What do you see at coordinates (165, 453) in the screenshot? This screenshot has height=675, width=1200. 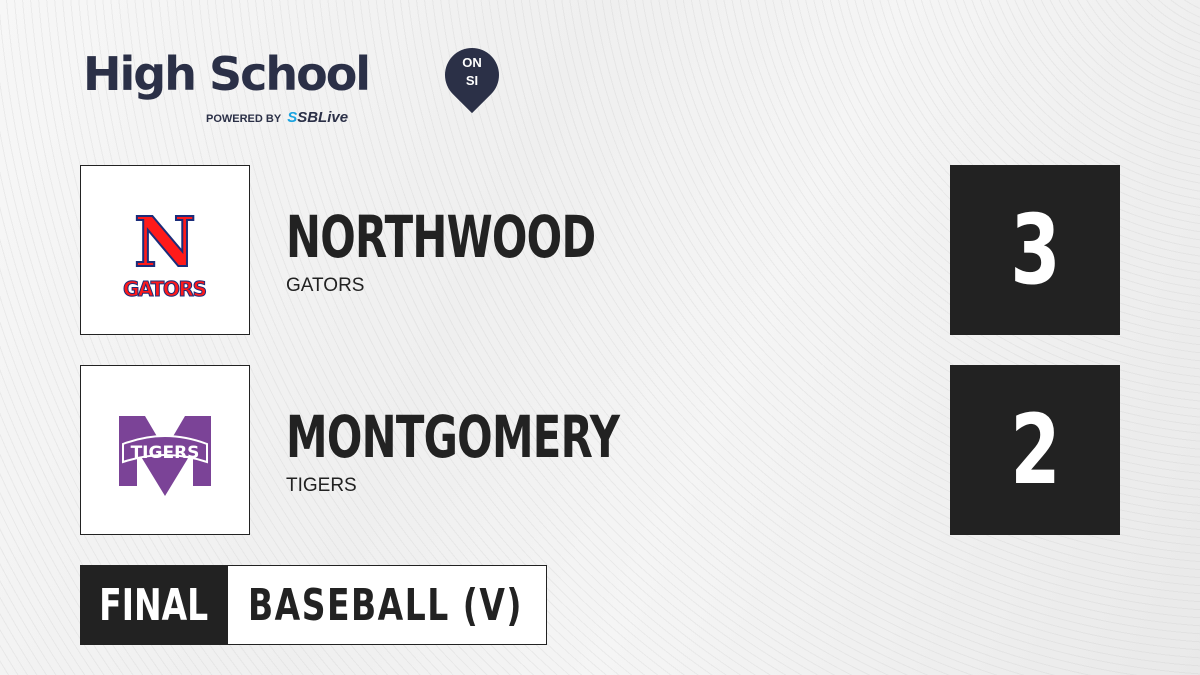 I see `svg-text: TIGERS` at bounding box center [165, 453].